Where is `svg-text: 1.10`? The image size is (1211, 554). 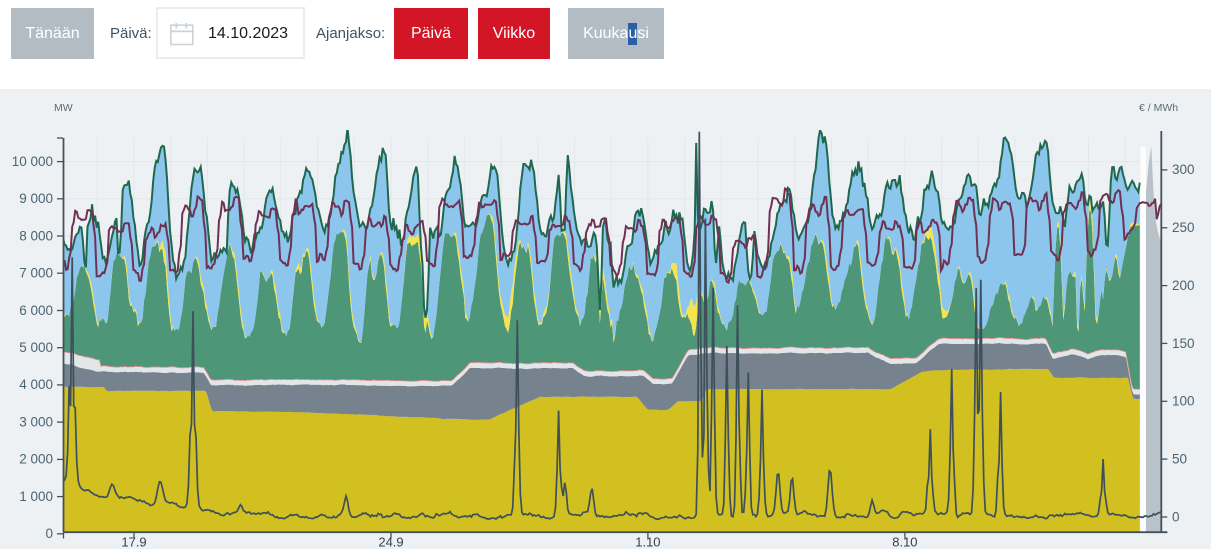
svg-text: 1.10 is located at coordinates (647, 542).